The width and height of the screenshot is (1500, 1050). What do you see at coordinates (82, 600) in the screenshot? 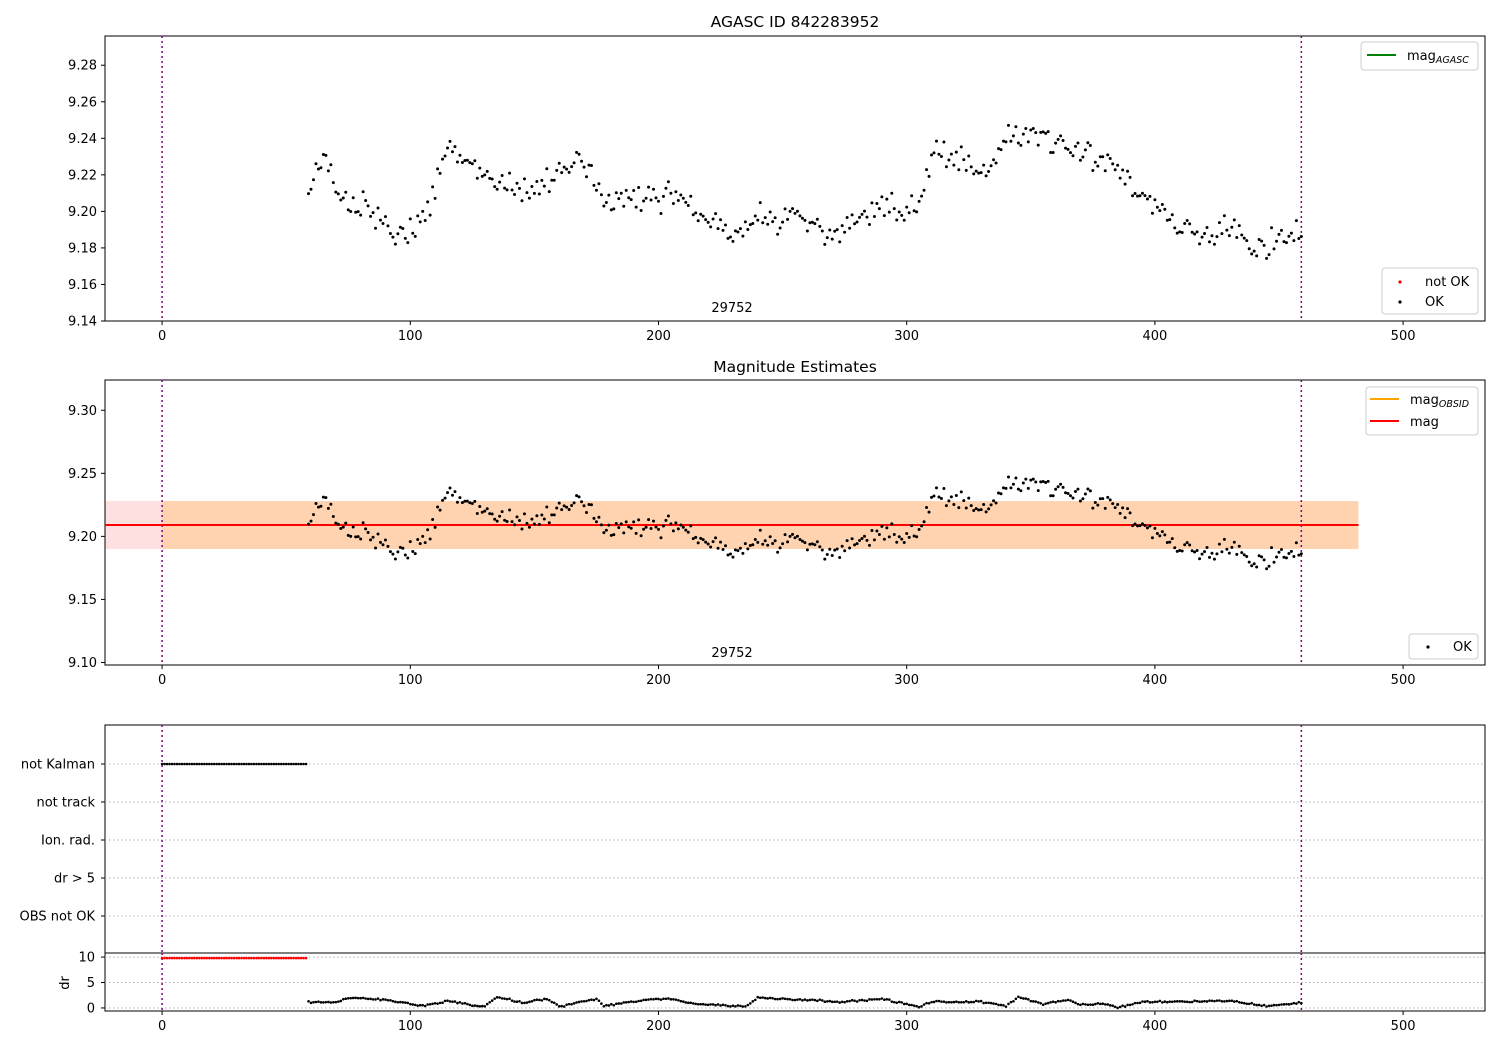
I see `y-tick-label: 9.15` at bounding box center [82, 600].